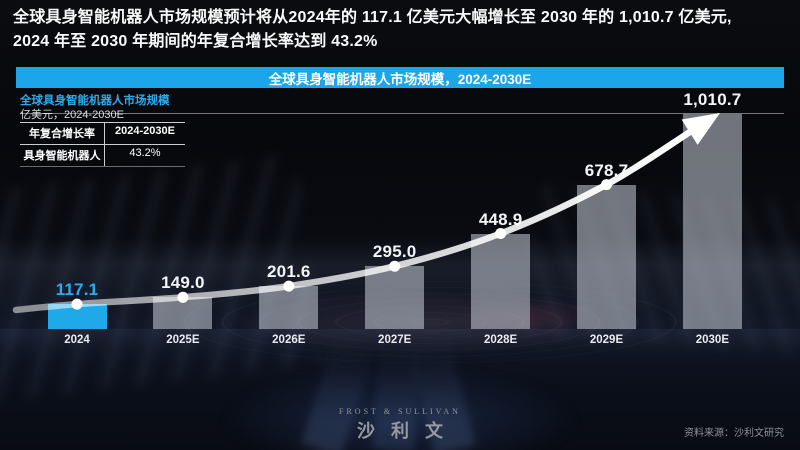  Describe the element at coordinates (183, 340) in the screenshot. I see `x-label-2025E: 2025E` at that location.